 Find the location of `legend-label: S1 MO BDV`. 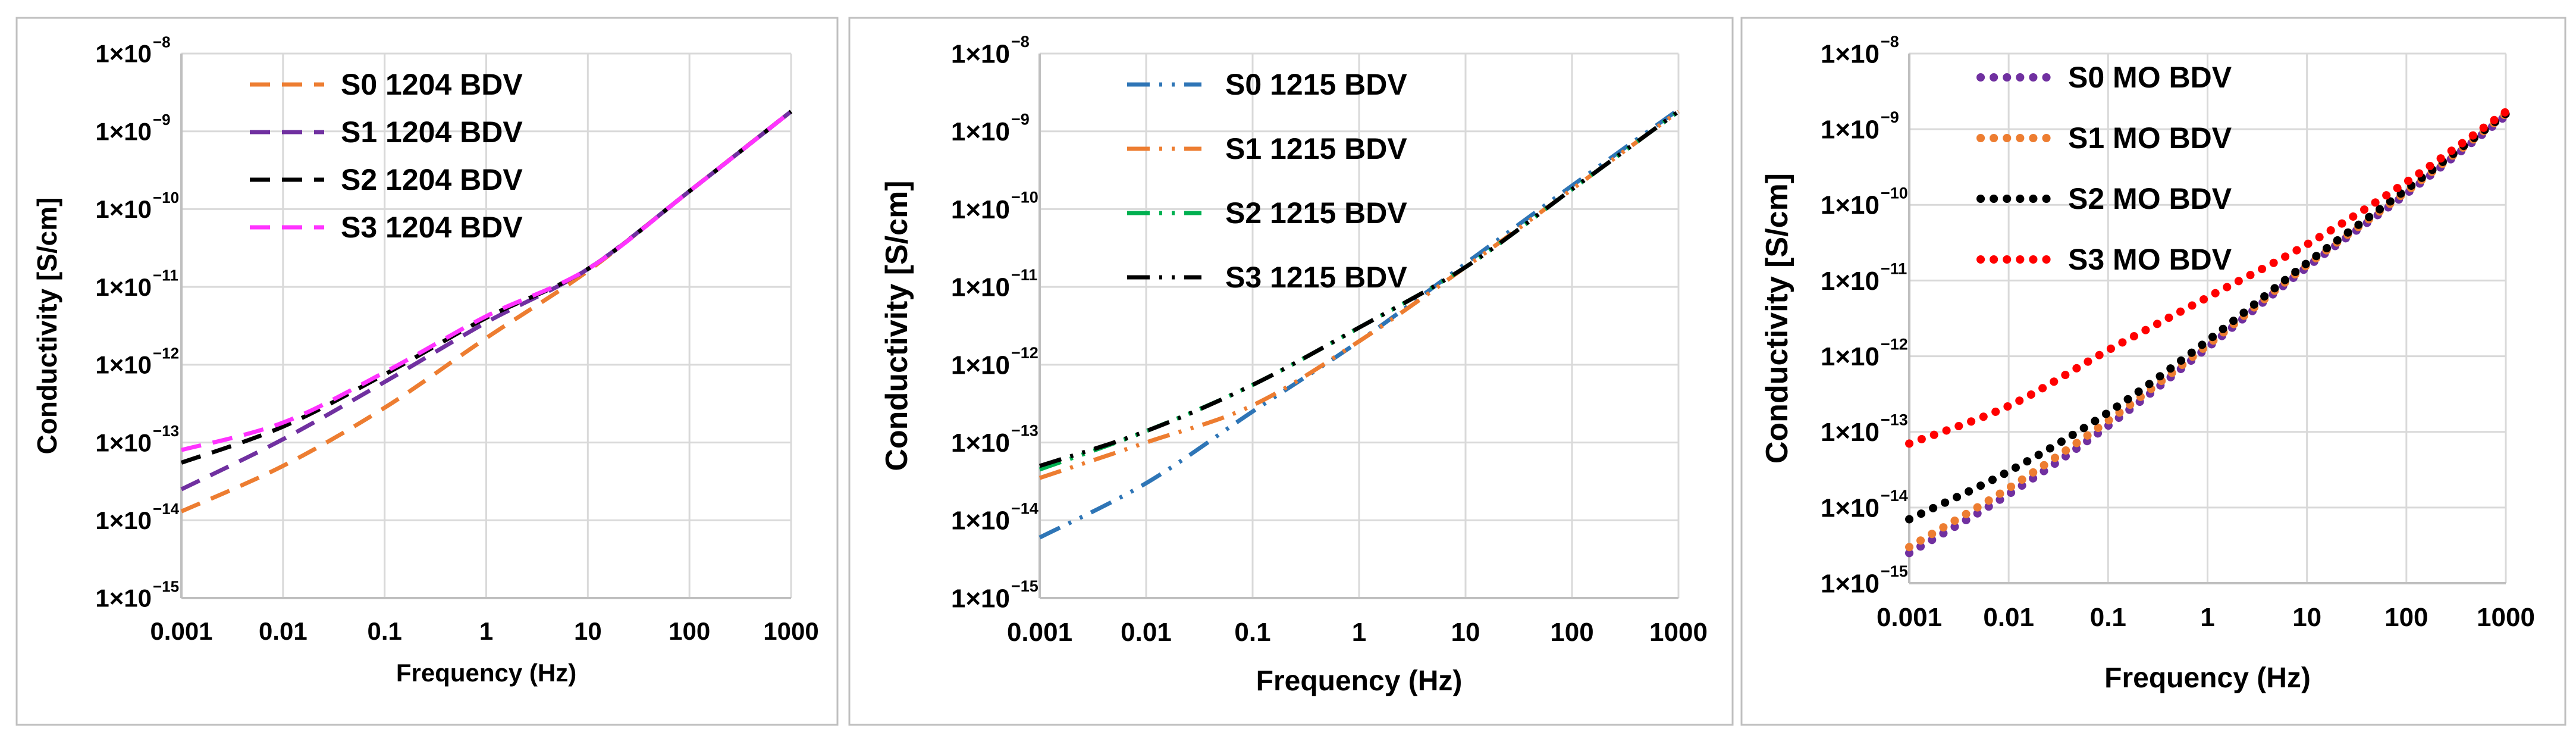

legend-label: S1 MO BDV is located at coordinates (2150, 138).